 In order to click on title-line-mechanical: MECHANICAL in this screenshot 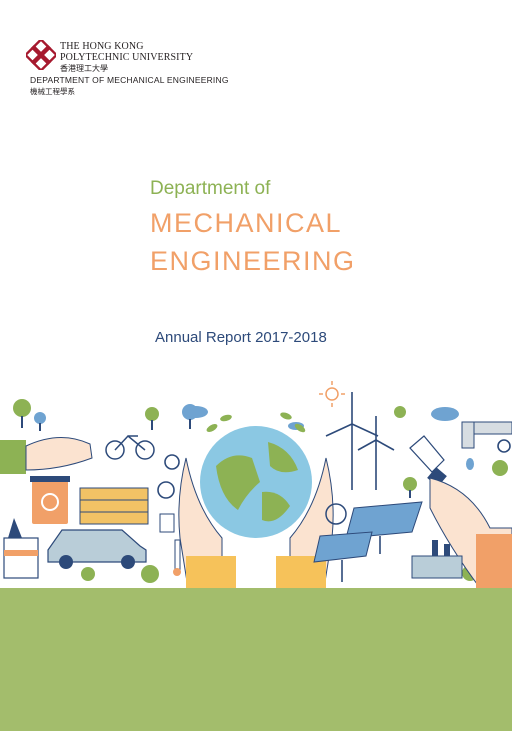, I will do `click(246, 223)`.